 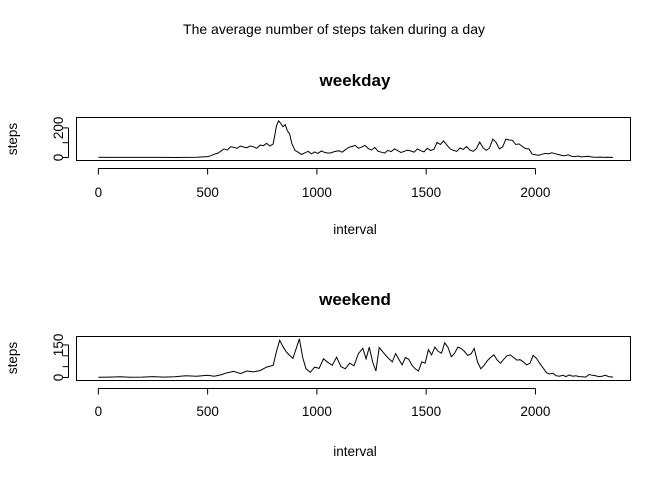 I want to click on weekday-x-axis-label: interval, so click(x=355, y=229).